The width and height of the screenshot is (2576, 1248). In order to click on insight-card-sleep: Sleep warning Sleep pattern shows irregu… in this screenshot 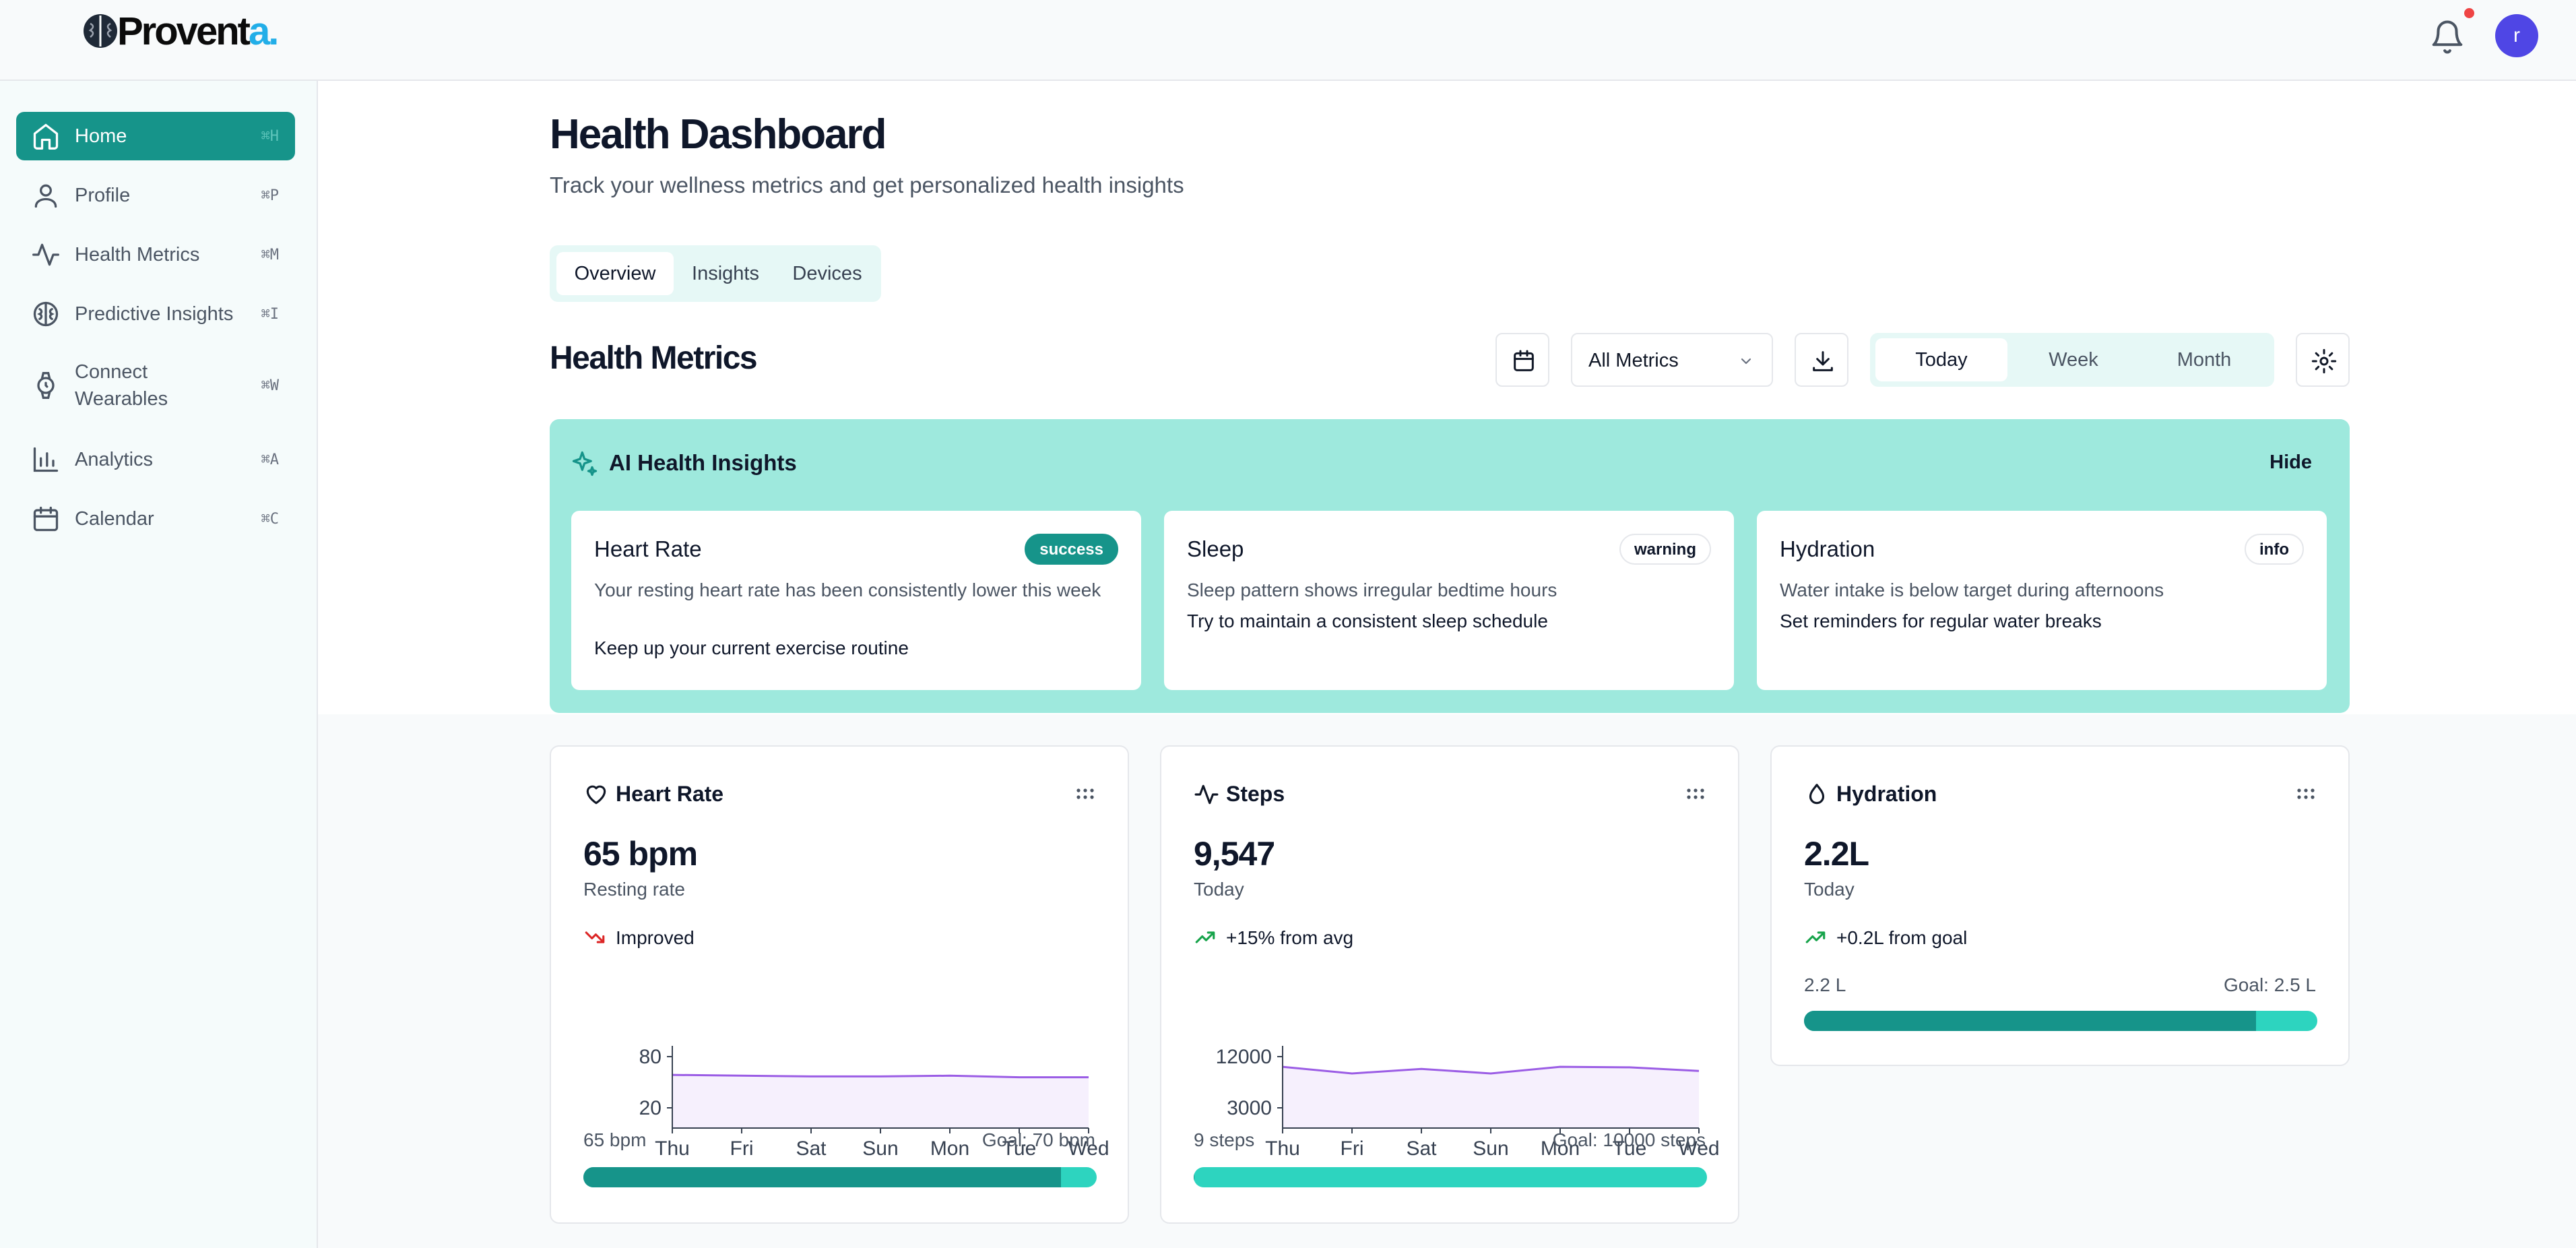, I will do `click(1449, 600)`.